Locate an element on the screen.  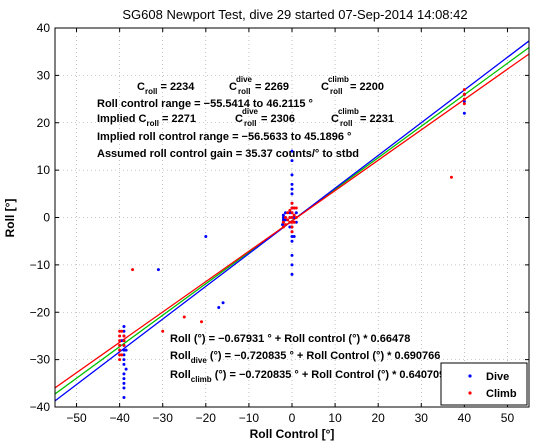
legend-label-climb: Climb is located at coordinates (501, 394).